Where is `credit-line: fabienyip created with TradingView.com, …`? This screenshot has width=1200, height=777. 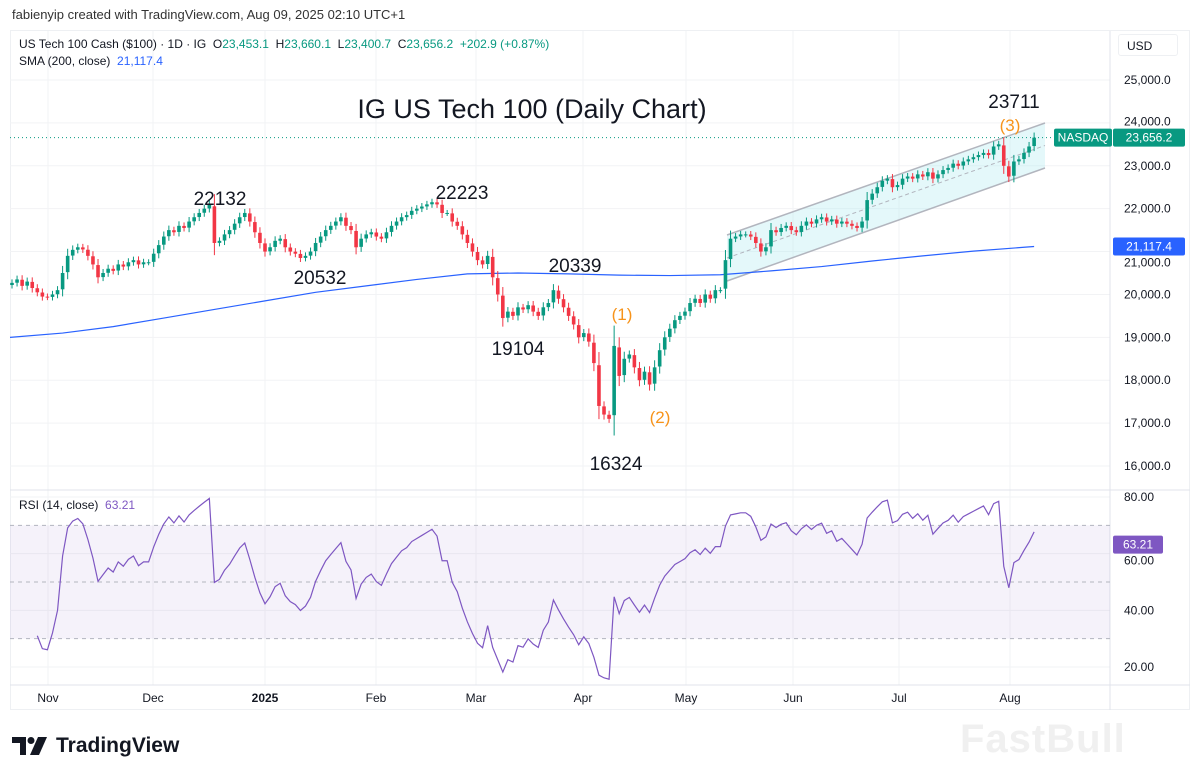
credit-line: fabienyip created with TradingView.com, … is located at coordinates (209, 14).